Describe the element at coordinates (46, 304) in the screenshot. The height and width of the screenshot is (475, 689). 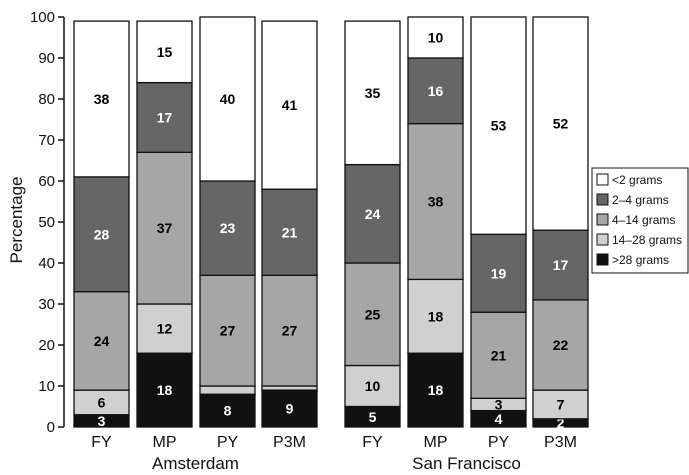
I see `y-tick-label: 30` at that location.